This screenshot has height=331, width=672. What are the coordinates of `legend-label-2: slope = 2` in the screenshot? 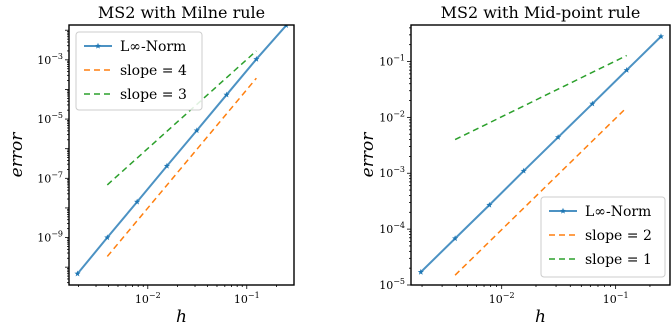 It's located at (618, 236).